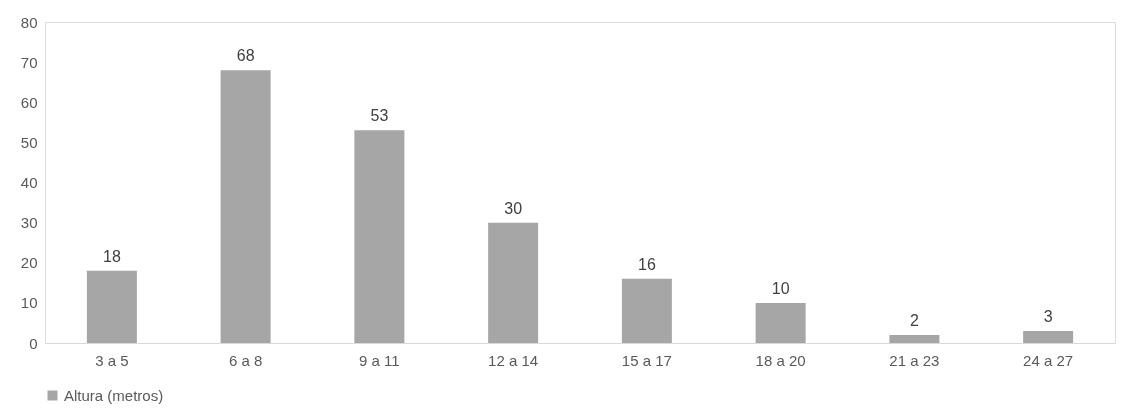 The image size is (1130, 419). What do you see at coordinates (513, 360) in the screenshot?
I see `x-tick-label: 12 a 14` at bounding box center [513, 360].